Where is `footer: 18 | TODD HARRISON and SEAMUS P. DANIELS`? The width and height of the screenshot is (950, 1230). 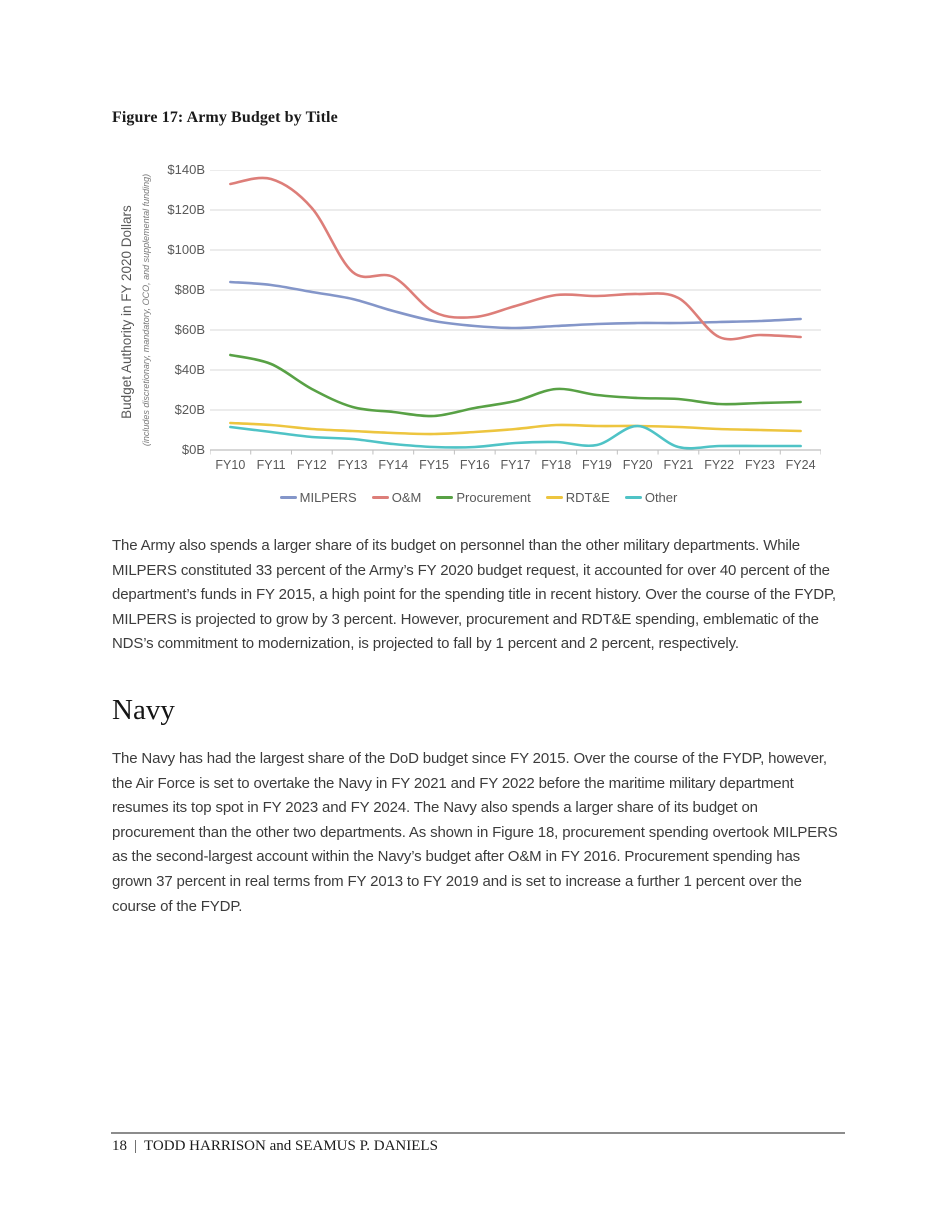 footer: 18 | TODD HARRISON and SEAMUS P. DANIELS is located at coordinates (477, 1146).